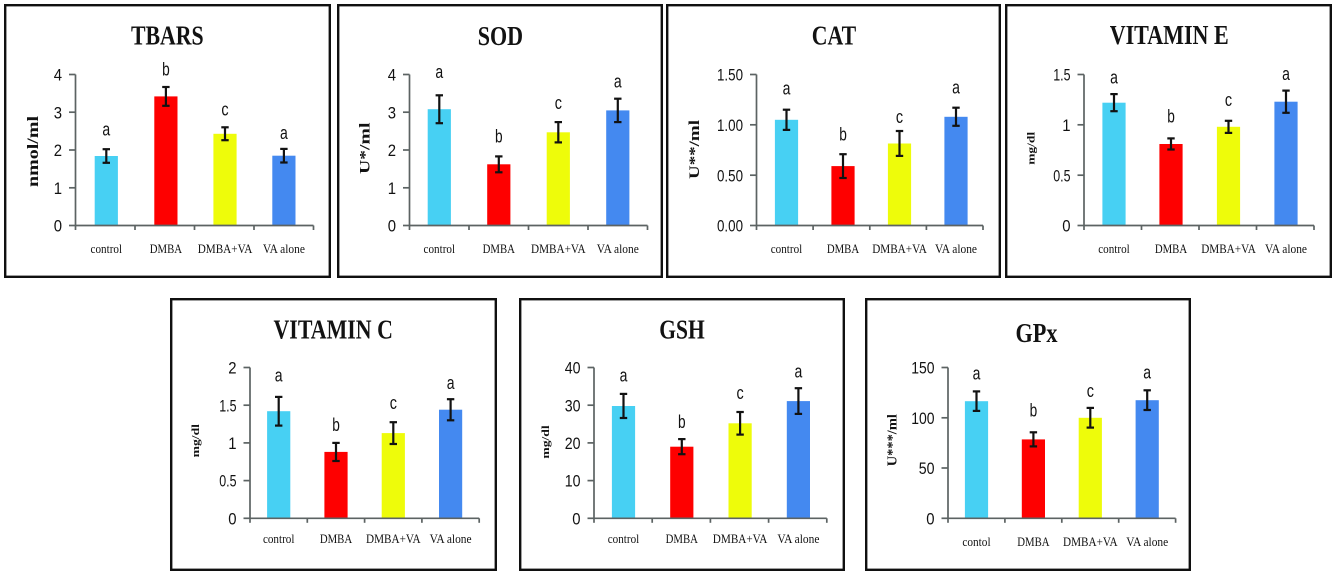 The image size is (1338, 581). What do you see at coordinates (573, 405) in the screenshot?
I see `svg-text: 30` at bounding box center [573, 405].